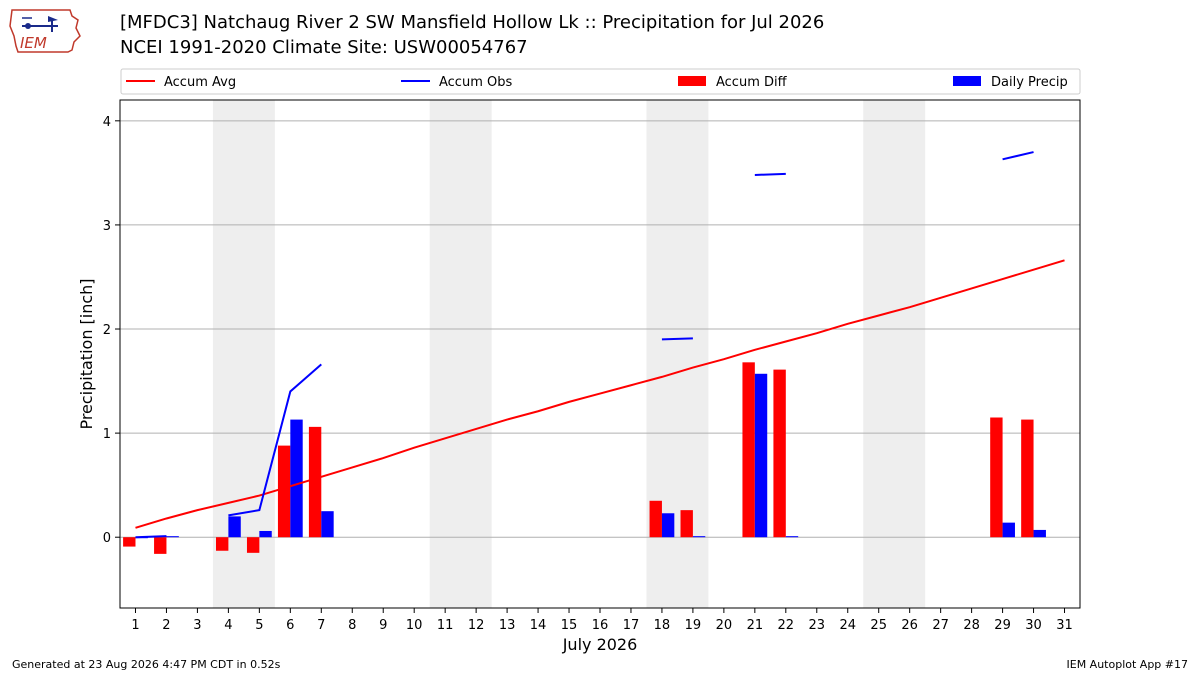  What do you see at coordinates (107, 330) in the screenshot?
I see `y-tick-label: 2` at bounding box center [107, 330].